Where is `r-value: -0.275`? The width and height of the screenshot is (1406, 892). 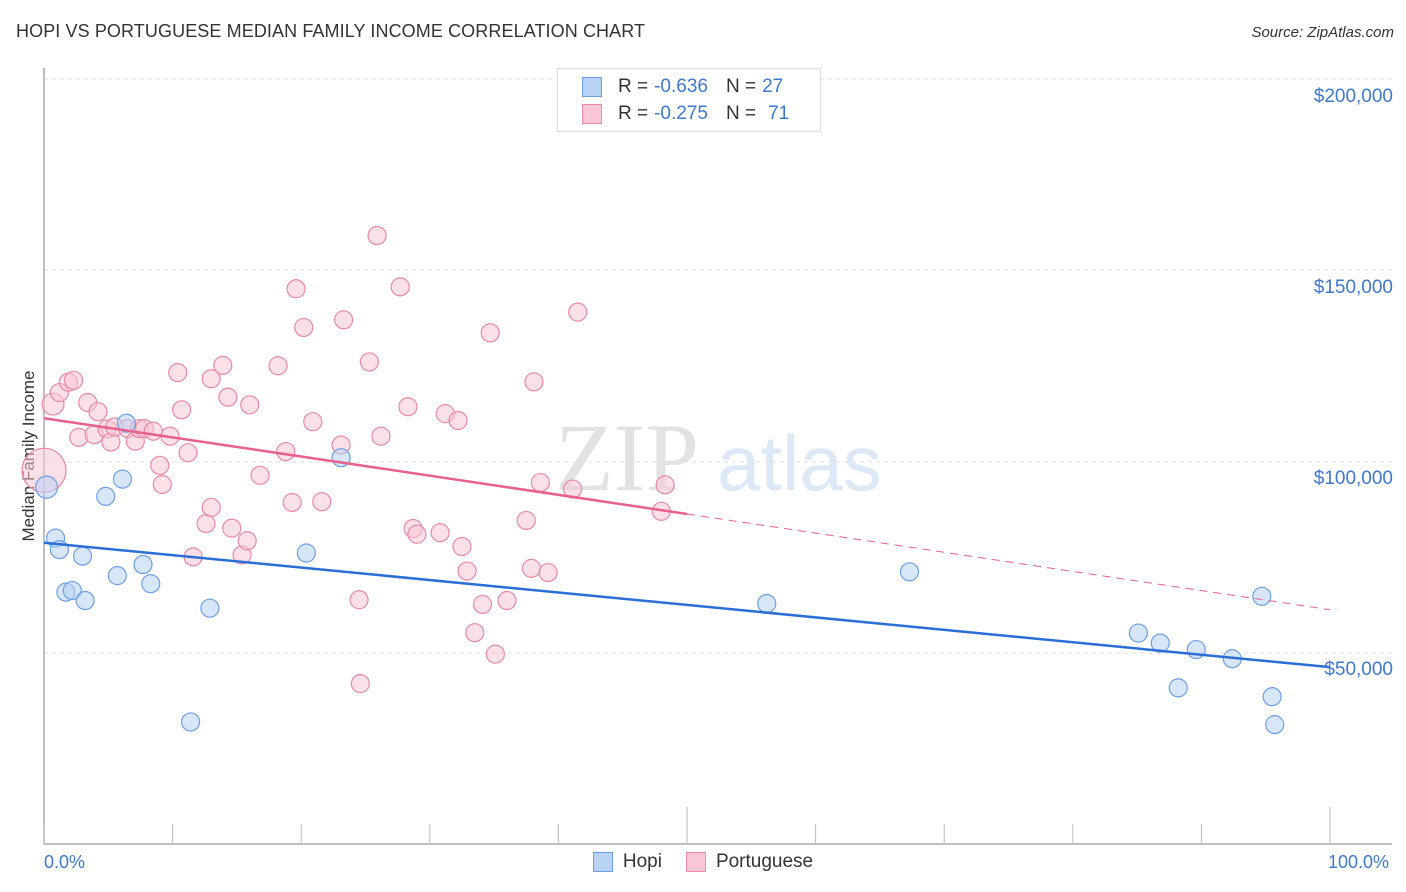
r-value: -0.275 is located at coordinates (681, 113).